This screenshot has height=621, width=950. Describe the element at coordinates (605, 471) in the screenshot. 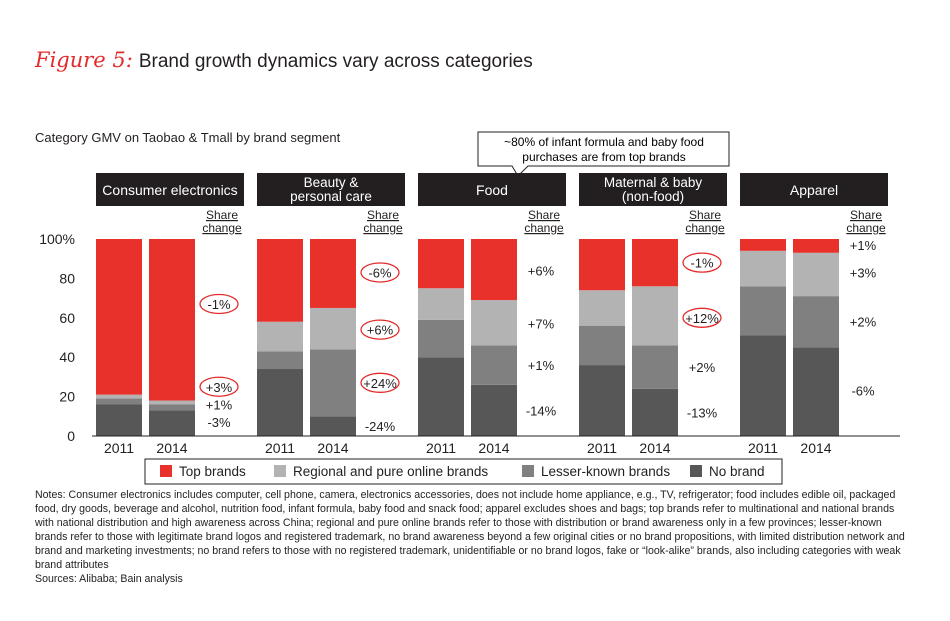

I see `legend-label: Lesser-known brands` at that location.